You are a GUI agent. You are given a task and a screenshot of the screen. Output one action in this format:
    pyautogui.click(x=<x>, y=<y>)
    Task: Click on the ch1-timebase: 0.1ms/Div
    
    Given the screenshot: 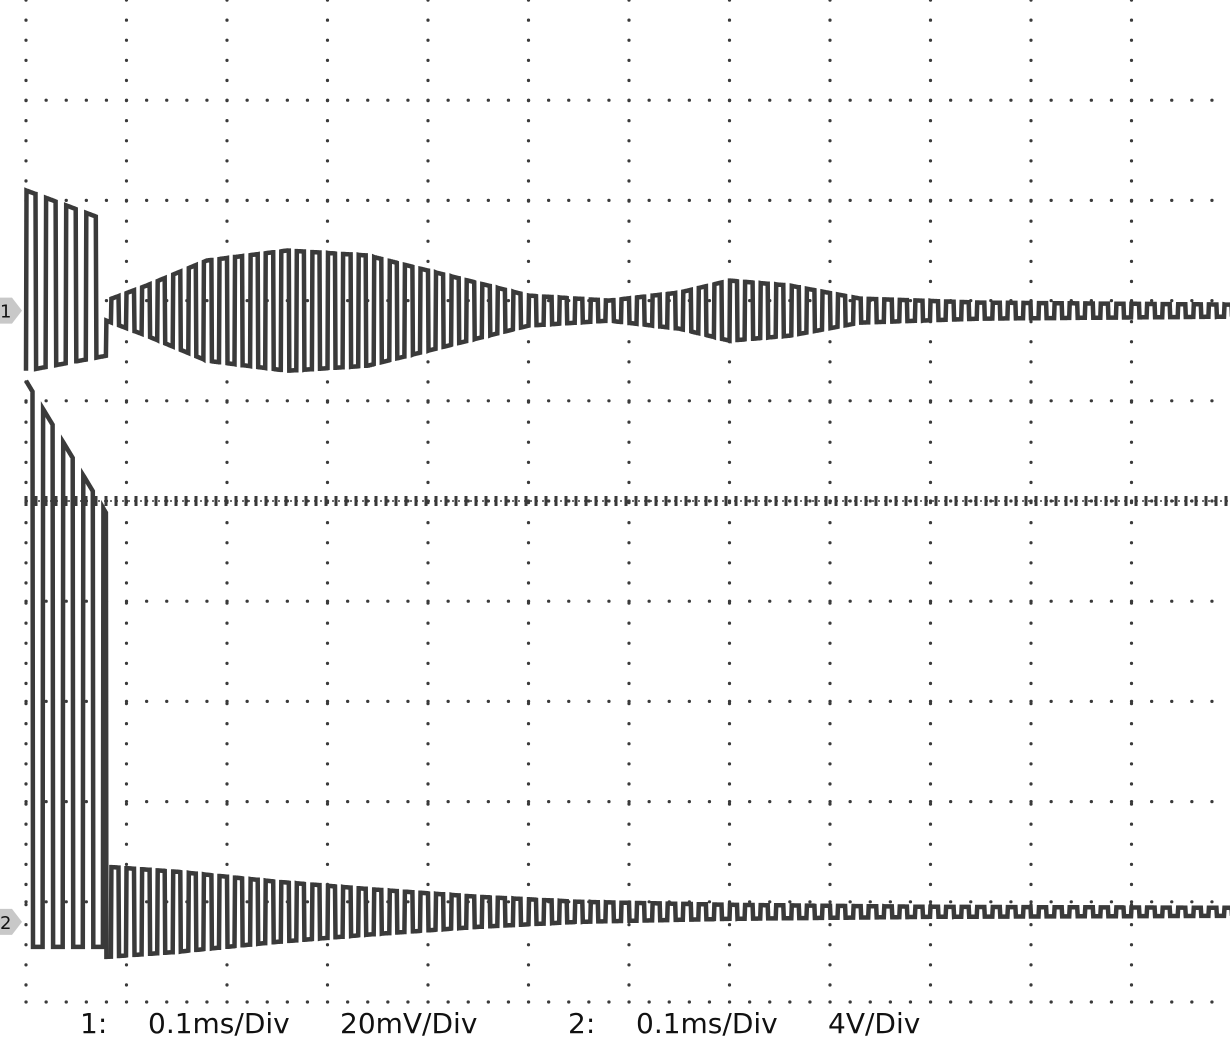 What is the action you would take?
    pyautogui.click(x=219, y=1023)
    